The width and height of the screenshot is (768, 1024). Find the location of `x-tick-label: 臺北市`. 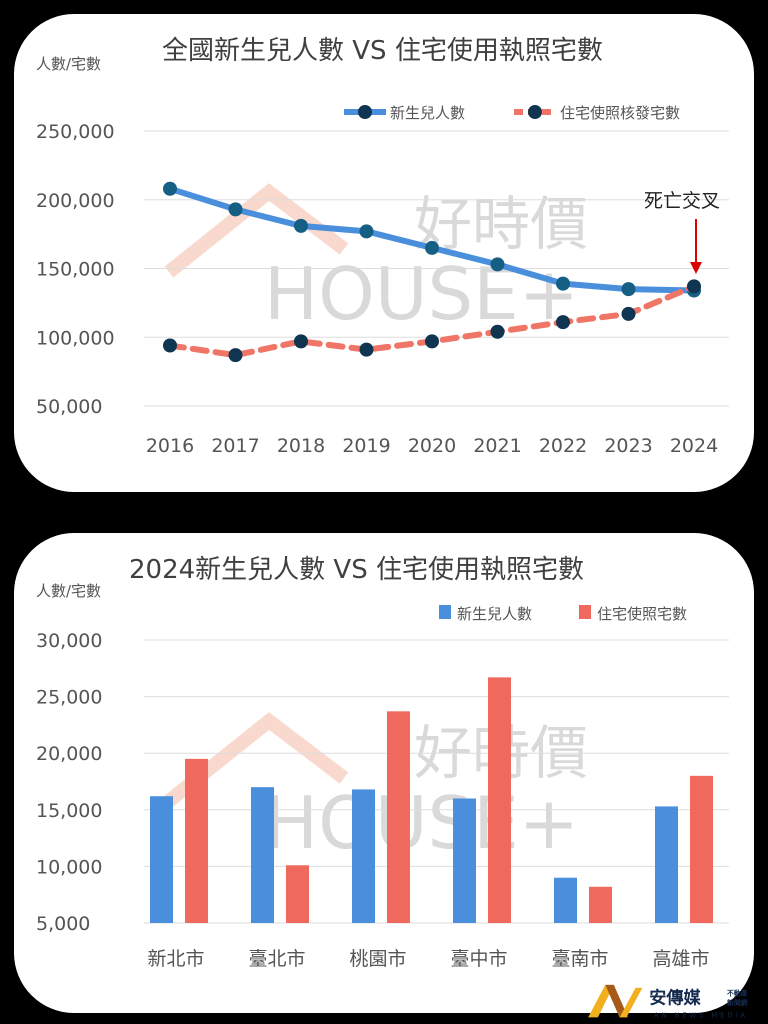

x-tick-label: 臺北市 is located at coordinates (276, 959).